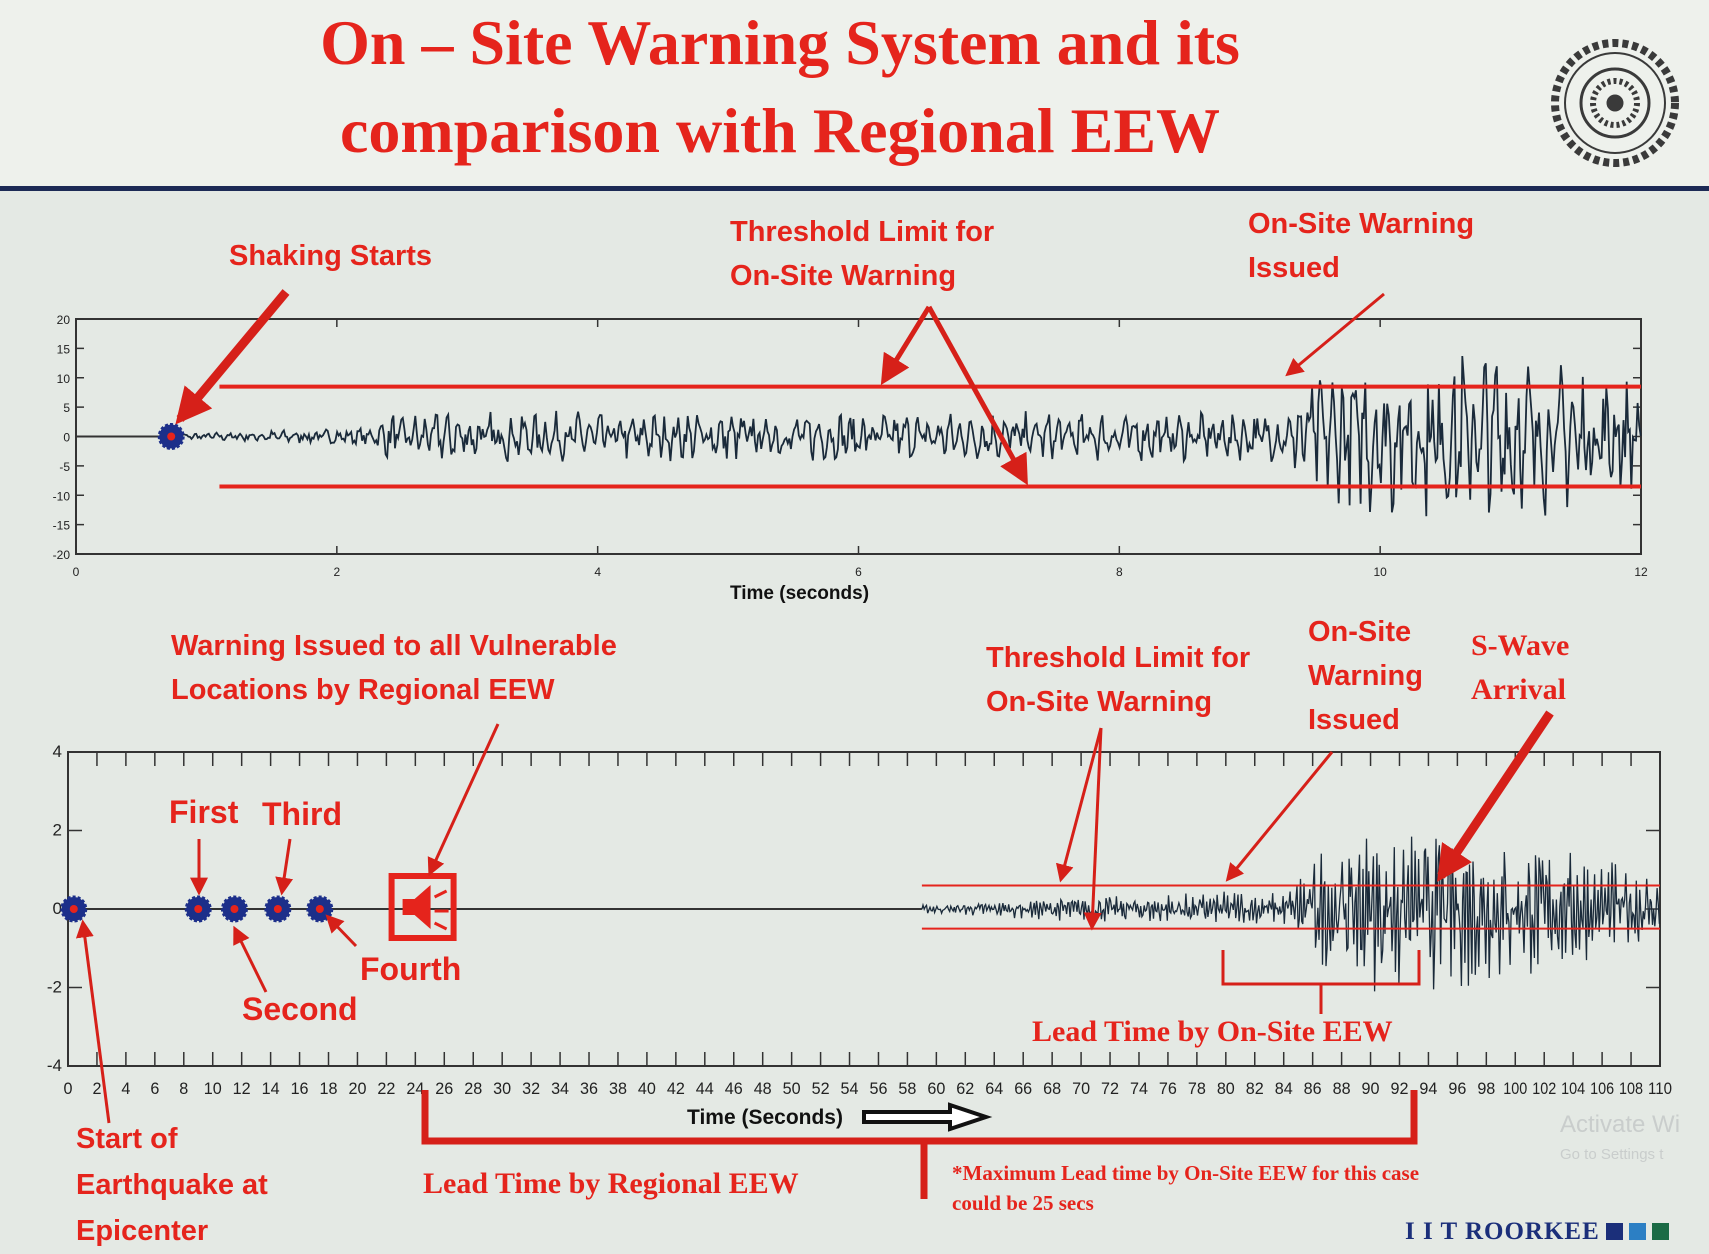 The width and height of the screenshot is (1709, 1254). I want to click on x-tick-label: 70, so click(1081, 1088).